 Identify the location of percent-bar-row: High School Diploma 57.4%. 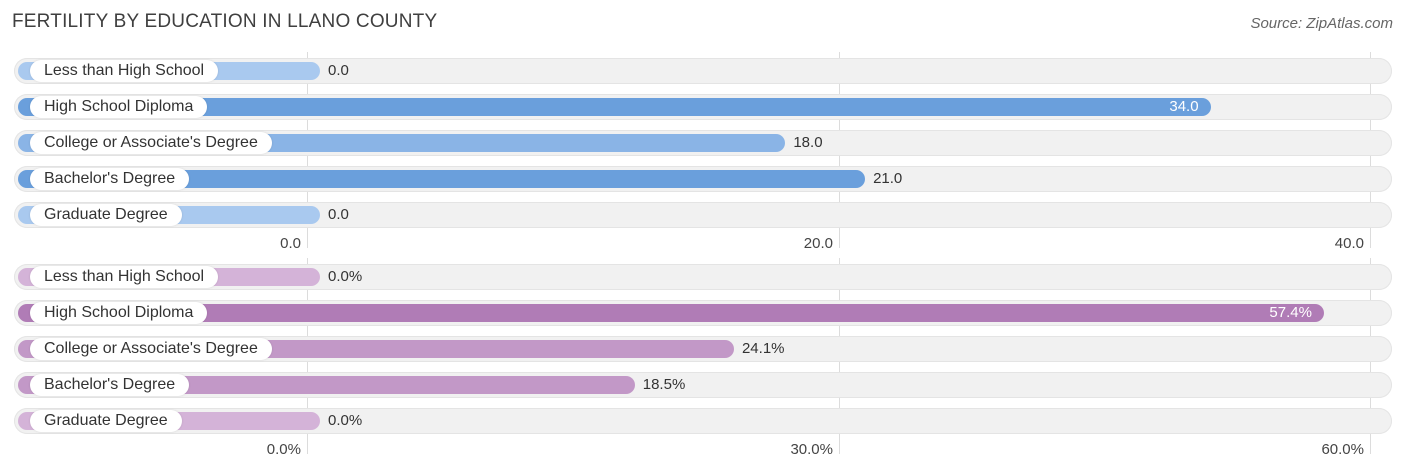
(703, 313).